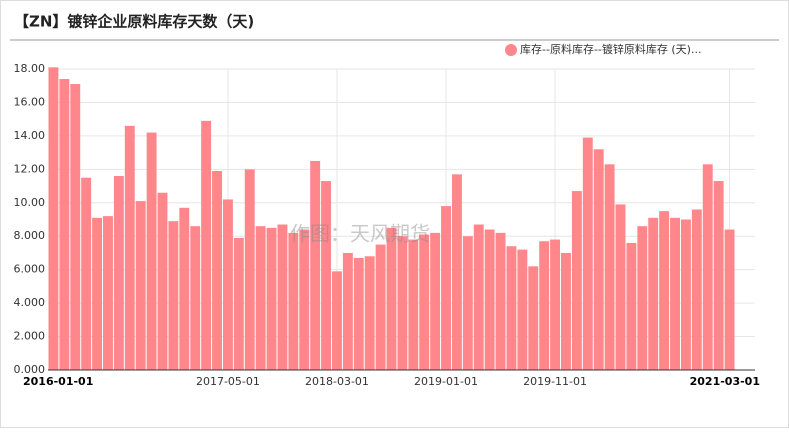 This screenshot has height=432, width=789. Describe the element at coordinates (725, 381) in the screenshot. I see `x-tick-label: 2021-03-01` at that location.